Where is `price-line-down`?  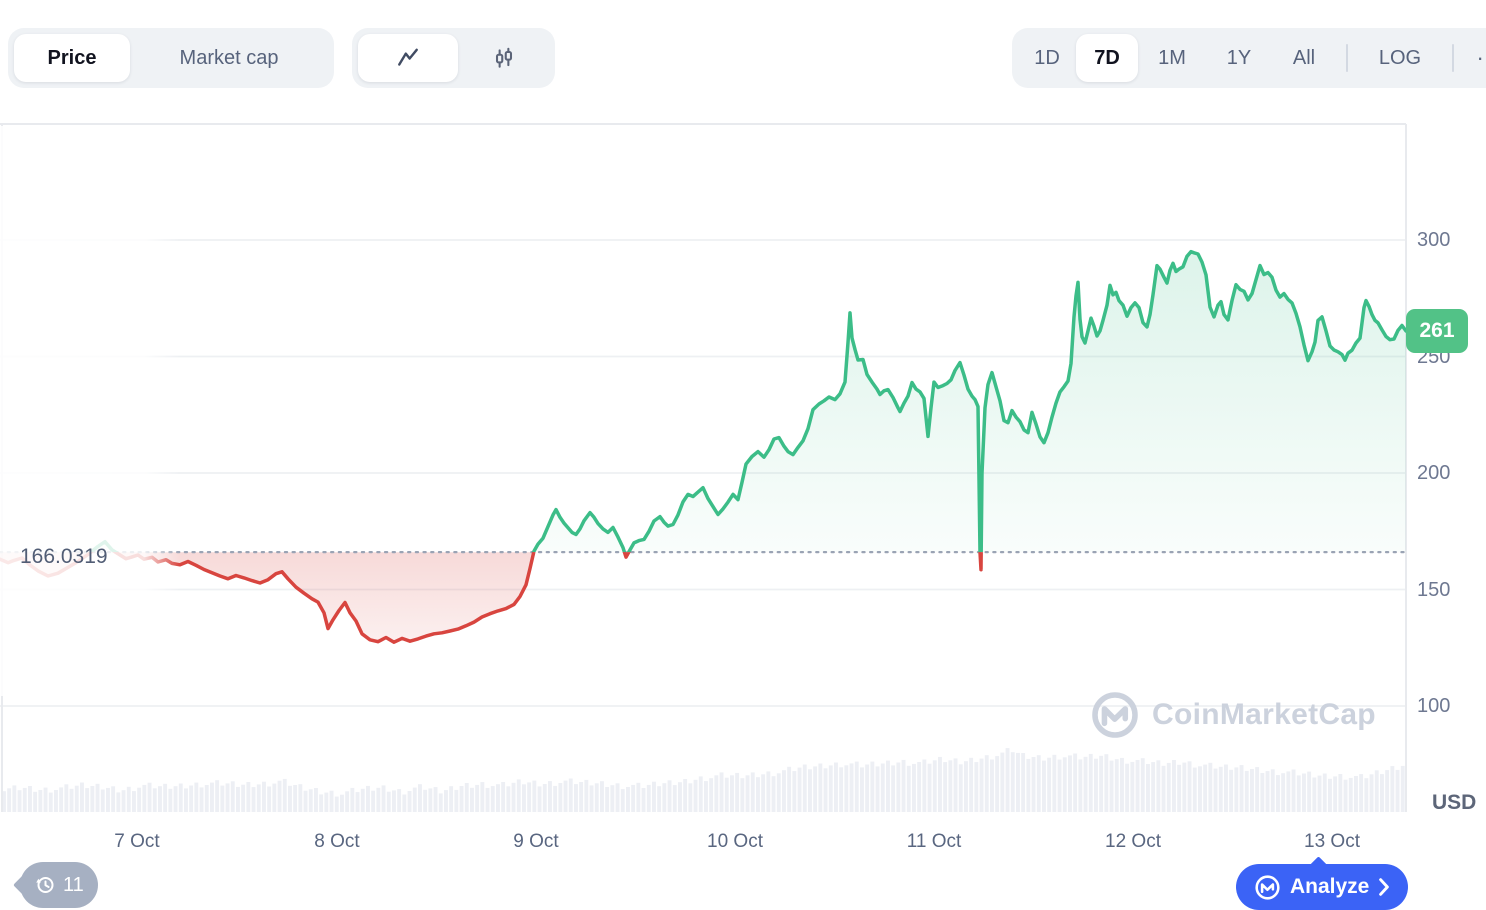
price-line-down is located at coordinates (491, 598).